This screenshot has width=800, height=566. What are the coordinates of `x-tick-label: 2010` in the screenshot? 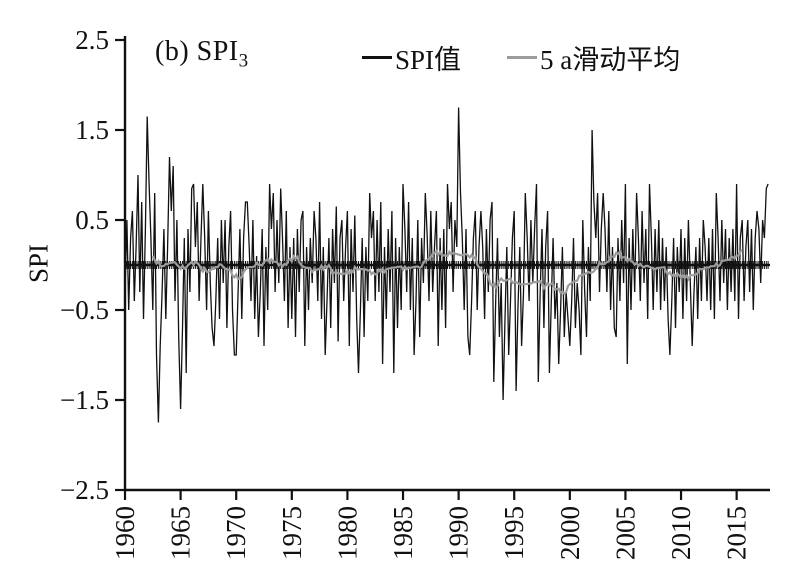 It's located at (681, 533).